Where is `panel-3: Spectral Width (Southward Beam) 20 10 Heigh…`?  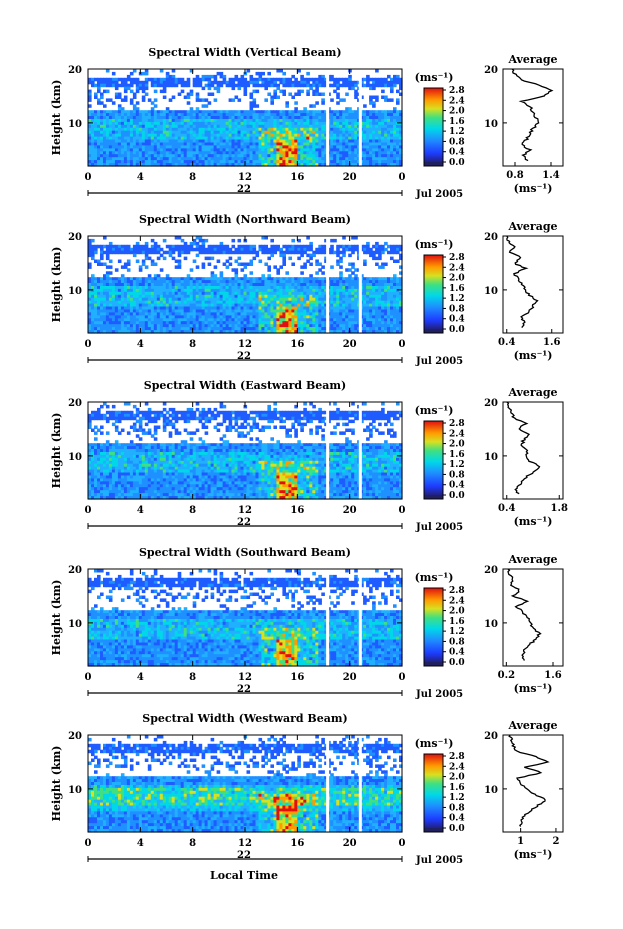
panel-3: Spectral Width (Southward Beam) 20 10 Heigh… is located at coordinates (307, 623).